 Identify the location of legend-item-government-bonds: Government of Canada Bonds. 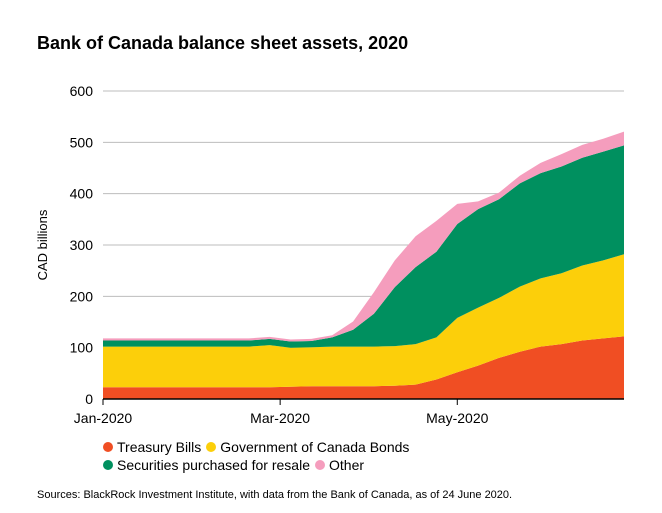
(307, 447).